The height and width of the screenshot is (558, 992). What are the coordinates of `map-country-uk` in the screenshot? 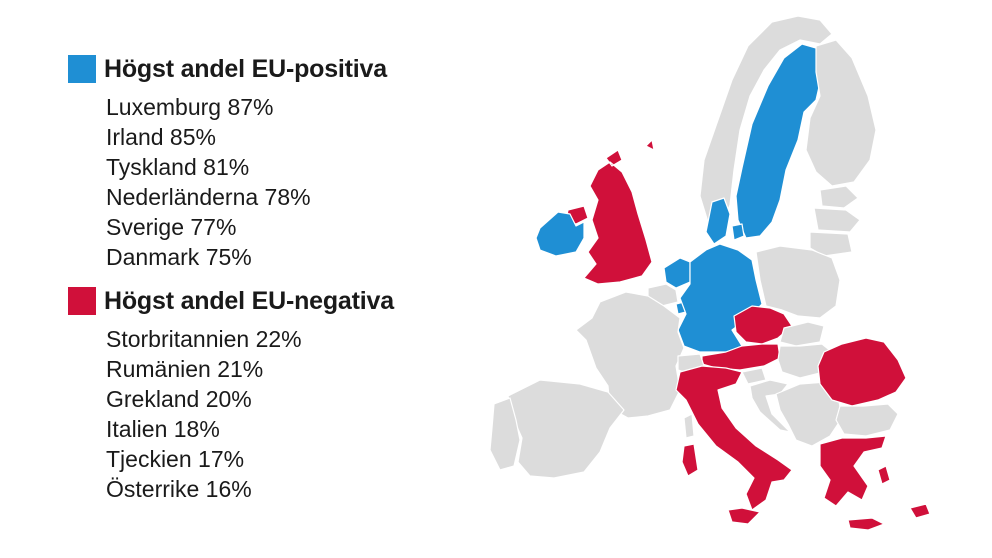 It's located at (619, 212).